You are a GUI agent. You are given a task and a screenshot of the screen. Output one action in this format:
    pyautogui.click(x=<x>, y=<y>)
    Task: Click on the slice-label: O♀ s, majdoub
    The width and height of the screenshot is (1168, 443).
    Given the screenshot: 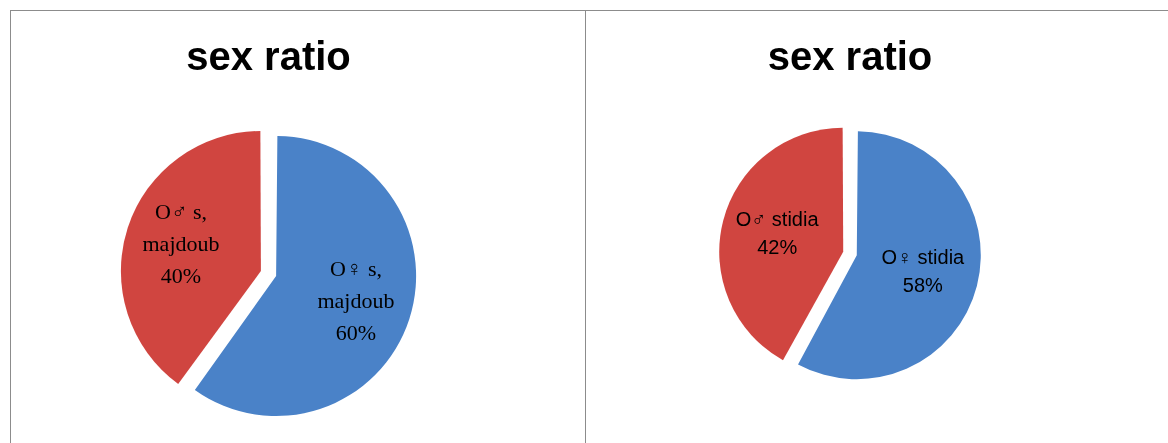 What is the action you would take?
    pyautogui.click(x=356, y=284)
    